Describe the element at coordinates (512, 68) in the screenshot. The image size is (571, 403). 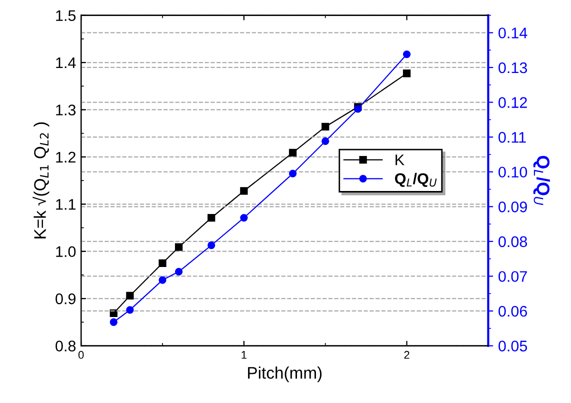
I see `y2-tick-label: 0.13` at that location.